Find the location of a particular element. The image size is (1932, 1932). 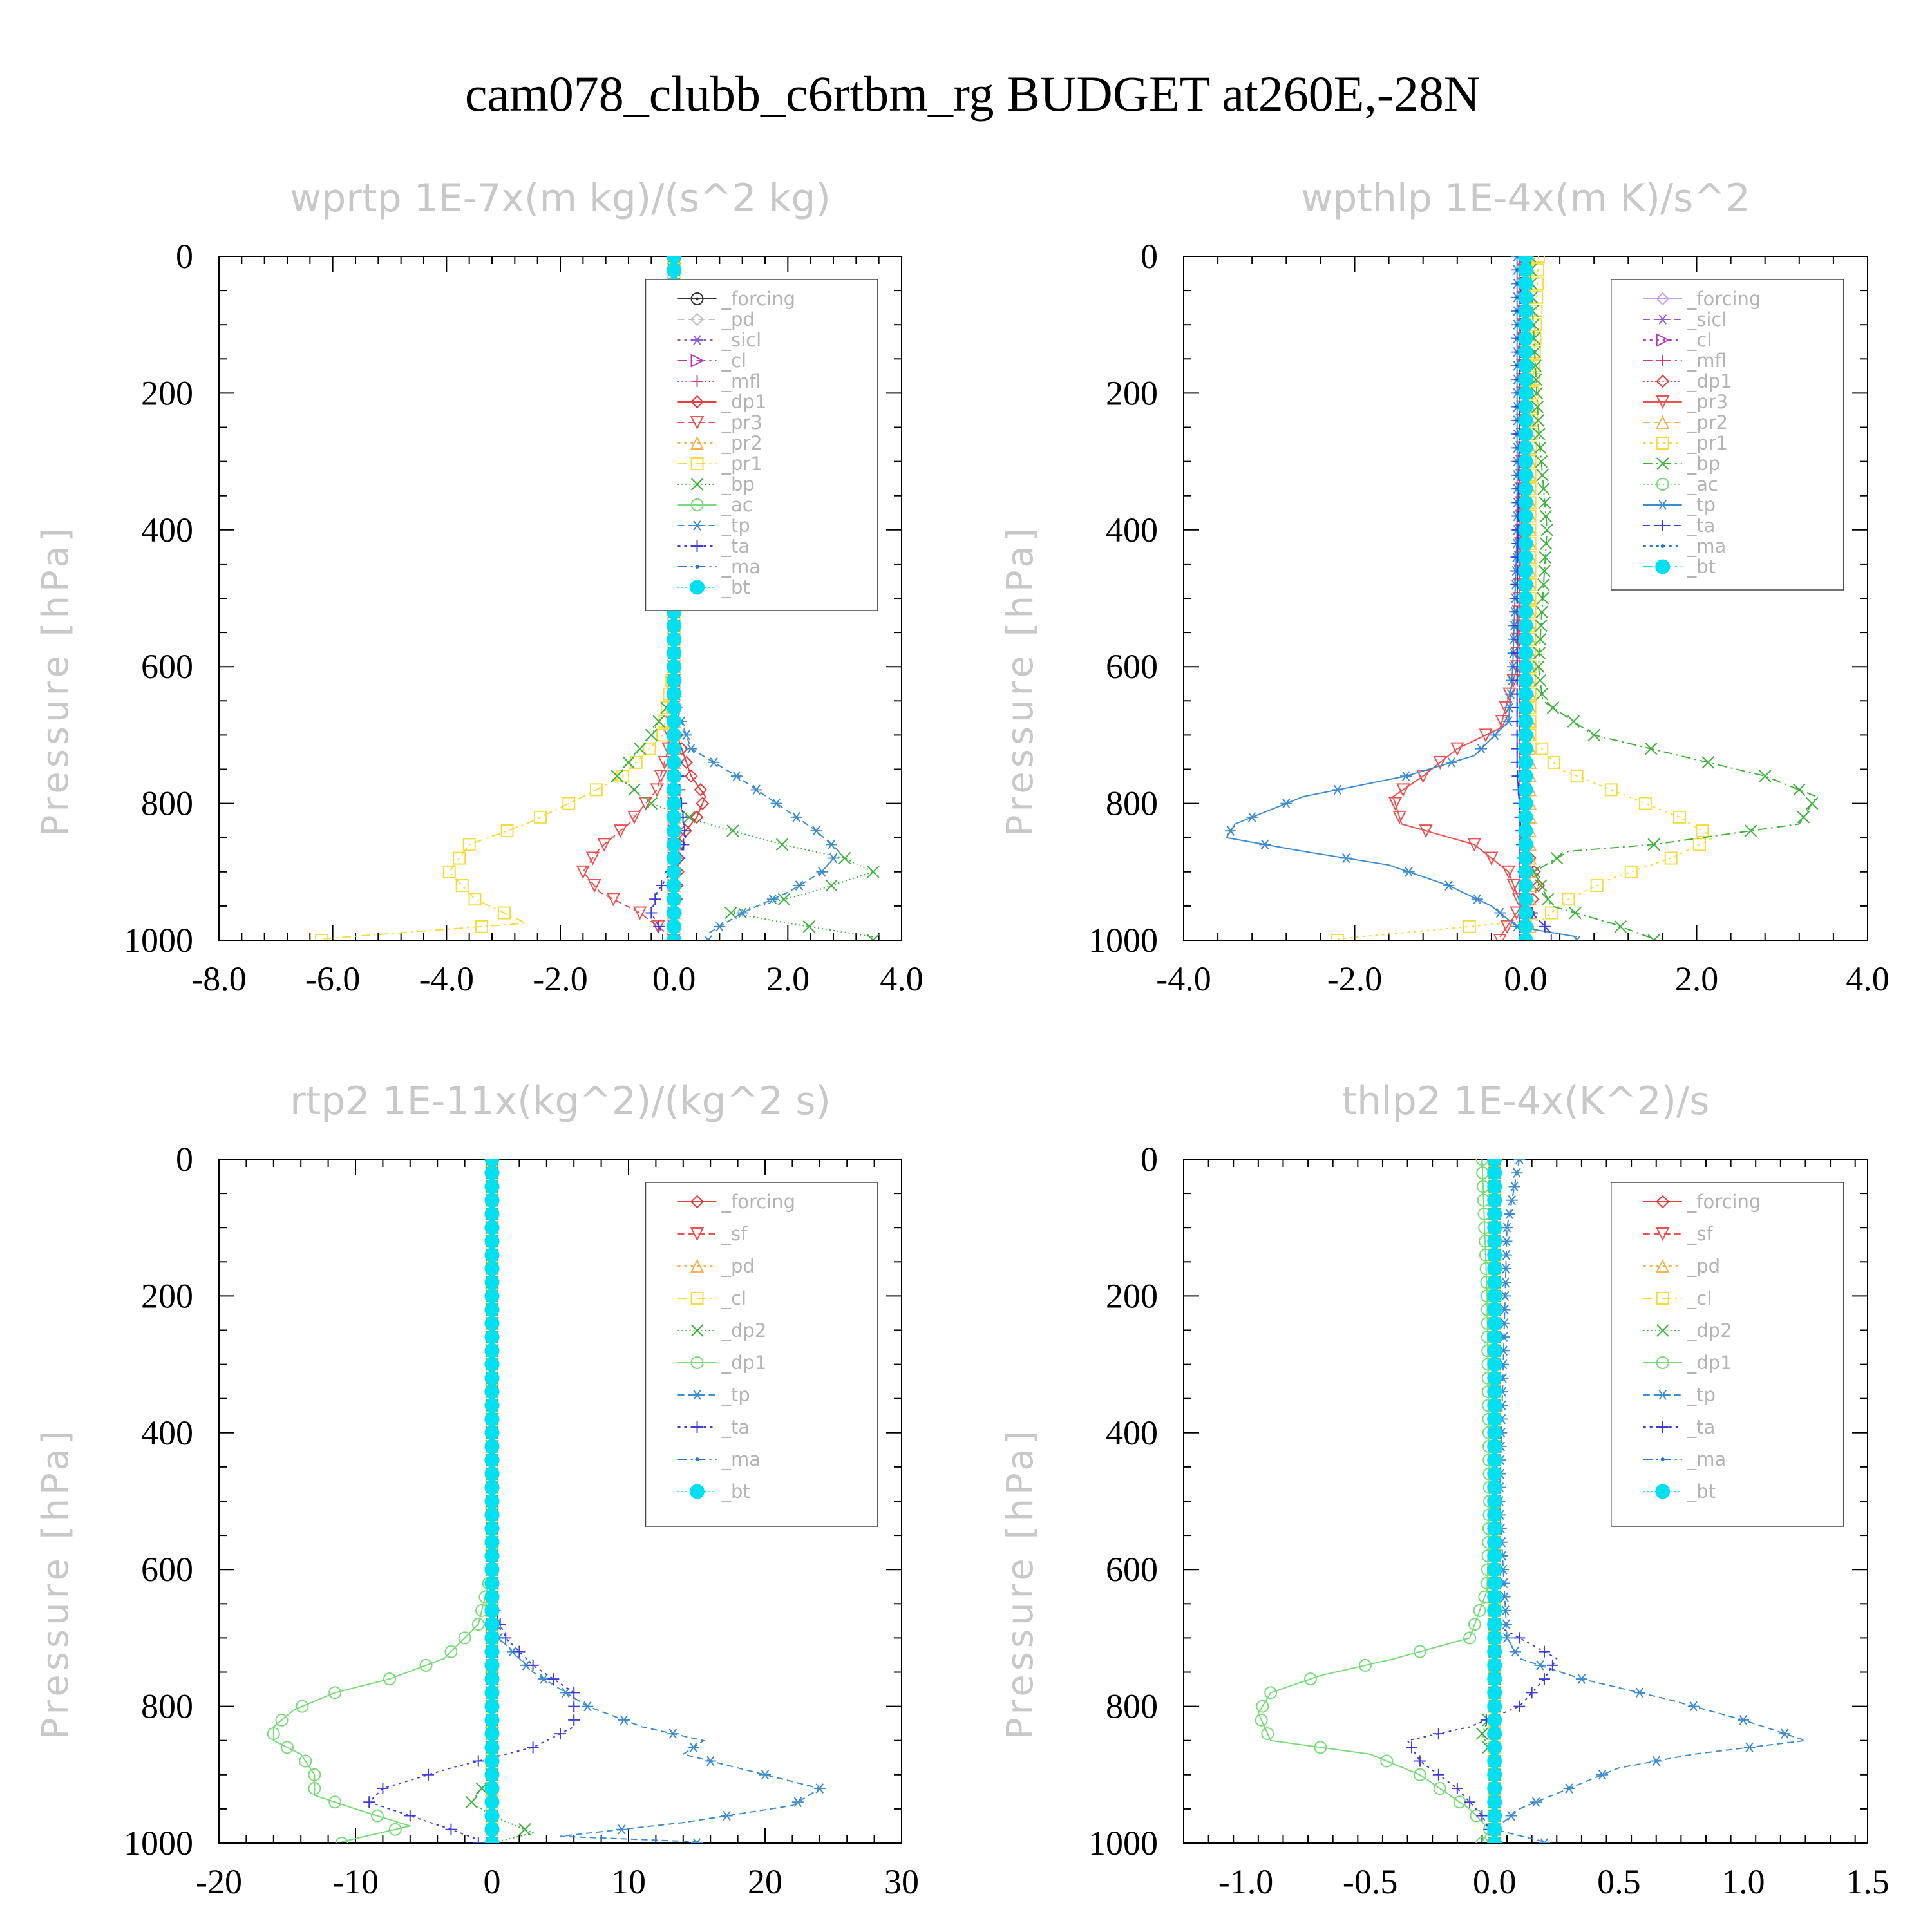

y-tick-label: 600 is located at coordinates (1132, 666).